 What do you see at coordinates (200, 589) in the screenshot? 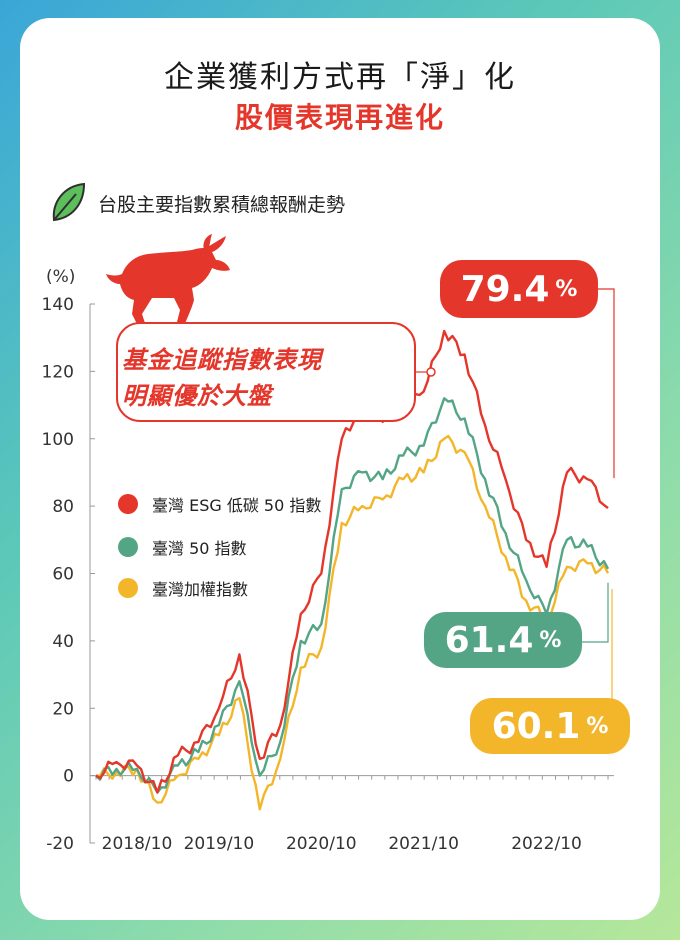
I see `legend-label-taiex: 臺灣加權指數` at bounding box center [200, 589].